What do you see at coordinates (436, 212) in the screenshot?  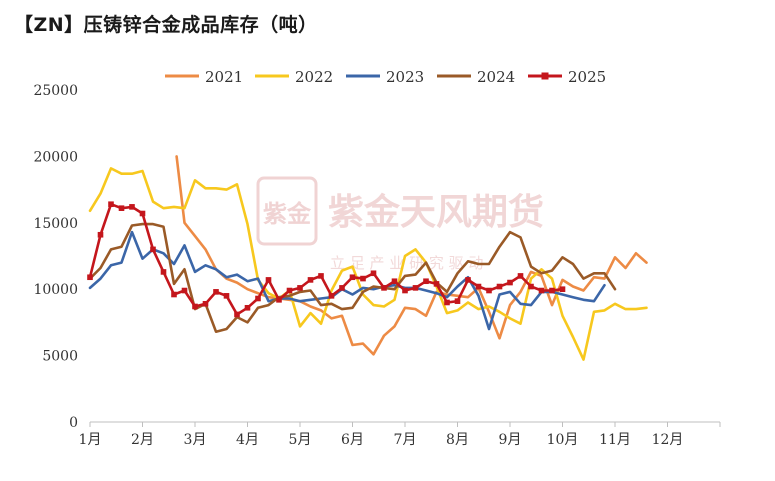 I see `watermark-text: 紫金天风期货` at bounding box center [436, 212].